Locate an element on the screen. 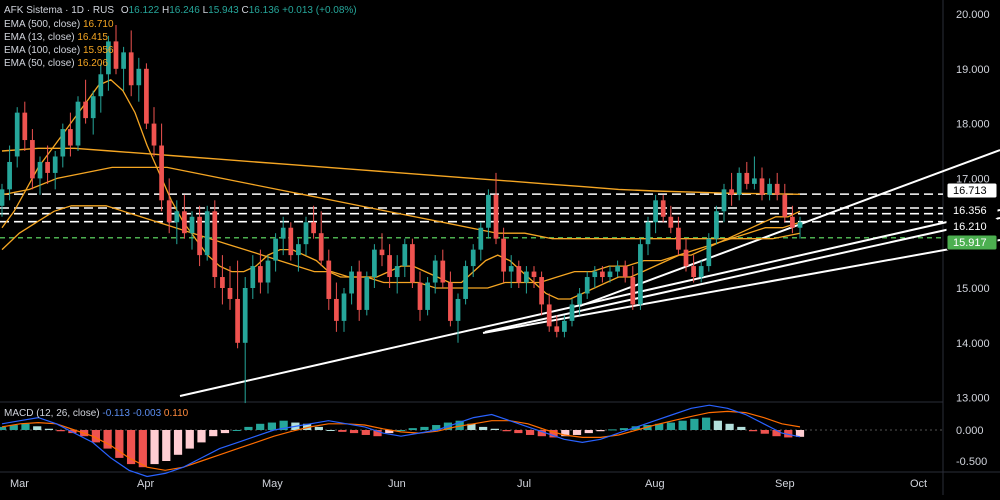  macd-legend: MACD (12, 26, close) -0.113 -0.003 0.110 is located at coordinates (96, 413).